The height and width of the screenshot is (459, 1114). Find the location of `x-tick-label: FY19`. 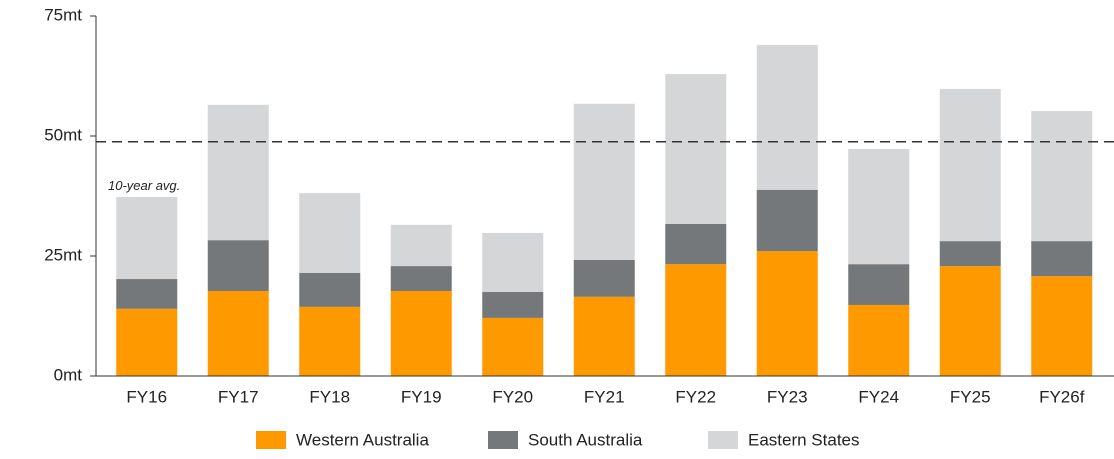

x-tick-label: FY19 is located at coordinates (421, 396).